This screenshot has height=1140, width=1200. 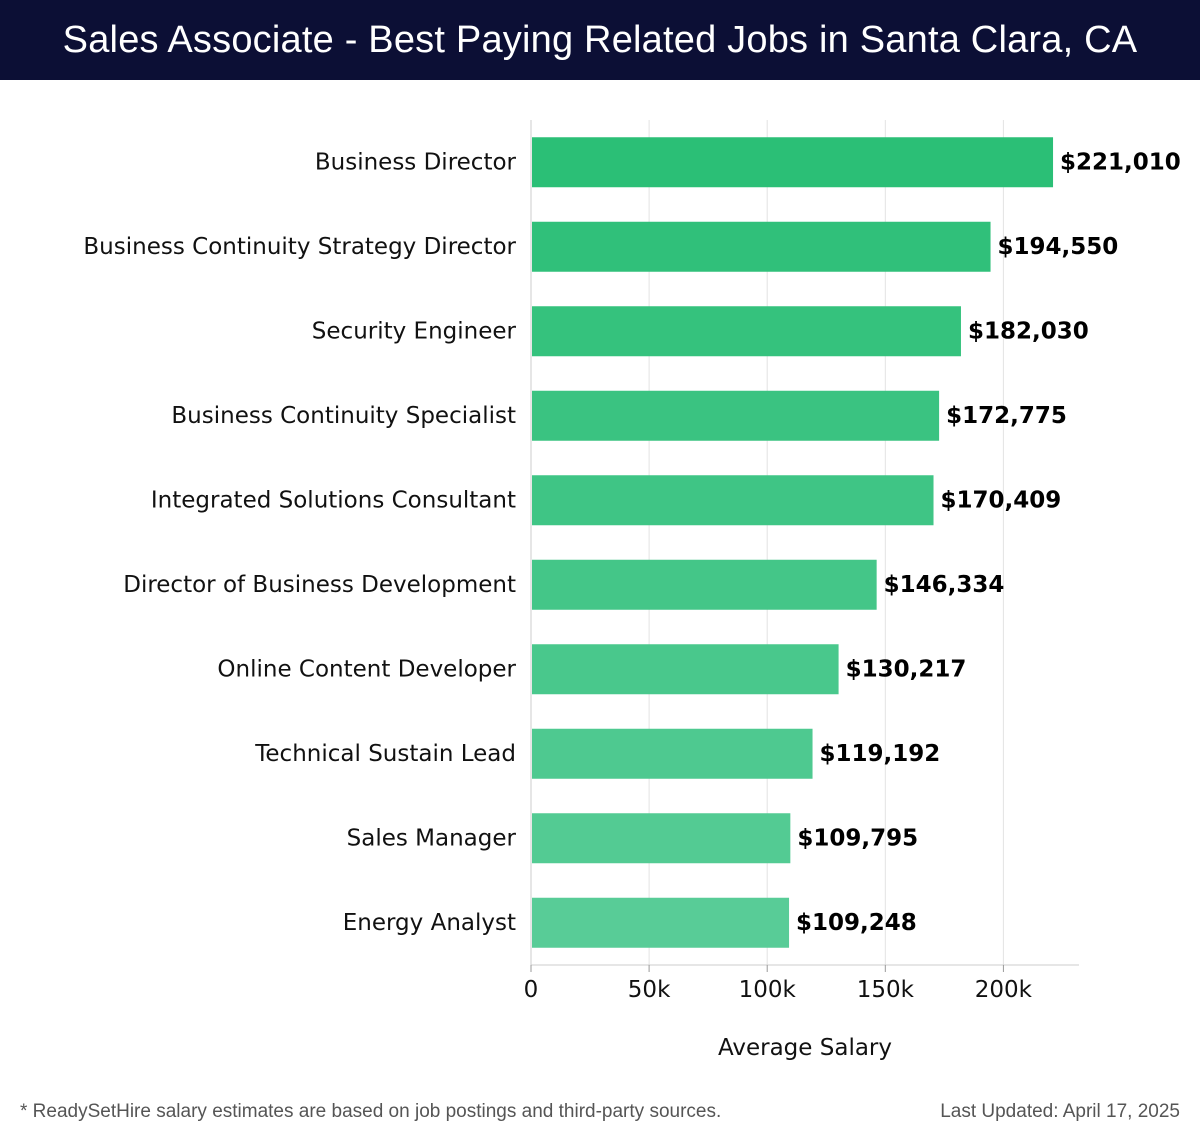 What do you see at coordinates (880, 754) in the screenshot?
I see `value-label: $119,192` at bounding box center [880, 754].